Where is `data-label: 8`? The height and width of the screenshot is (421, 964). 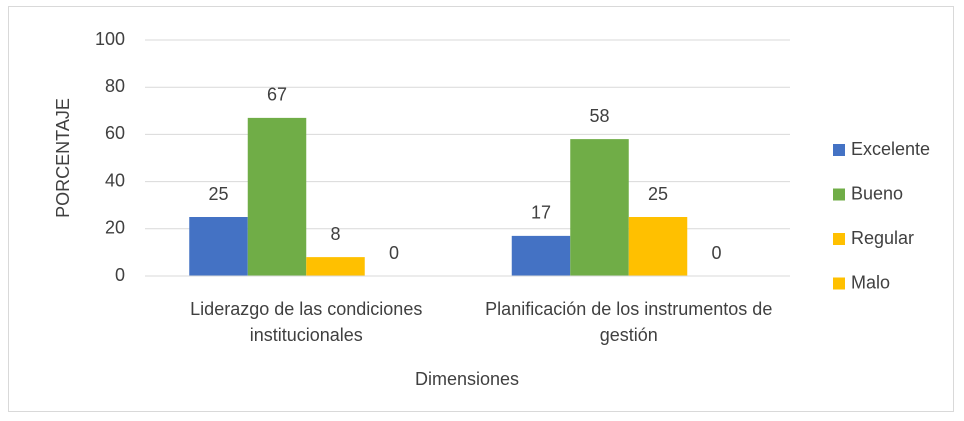 data-label: 8 is located at coordinates (335, 234).